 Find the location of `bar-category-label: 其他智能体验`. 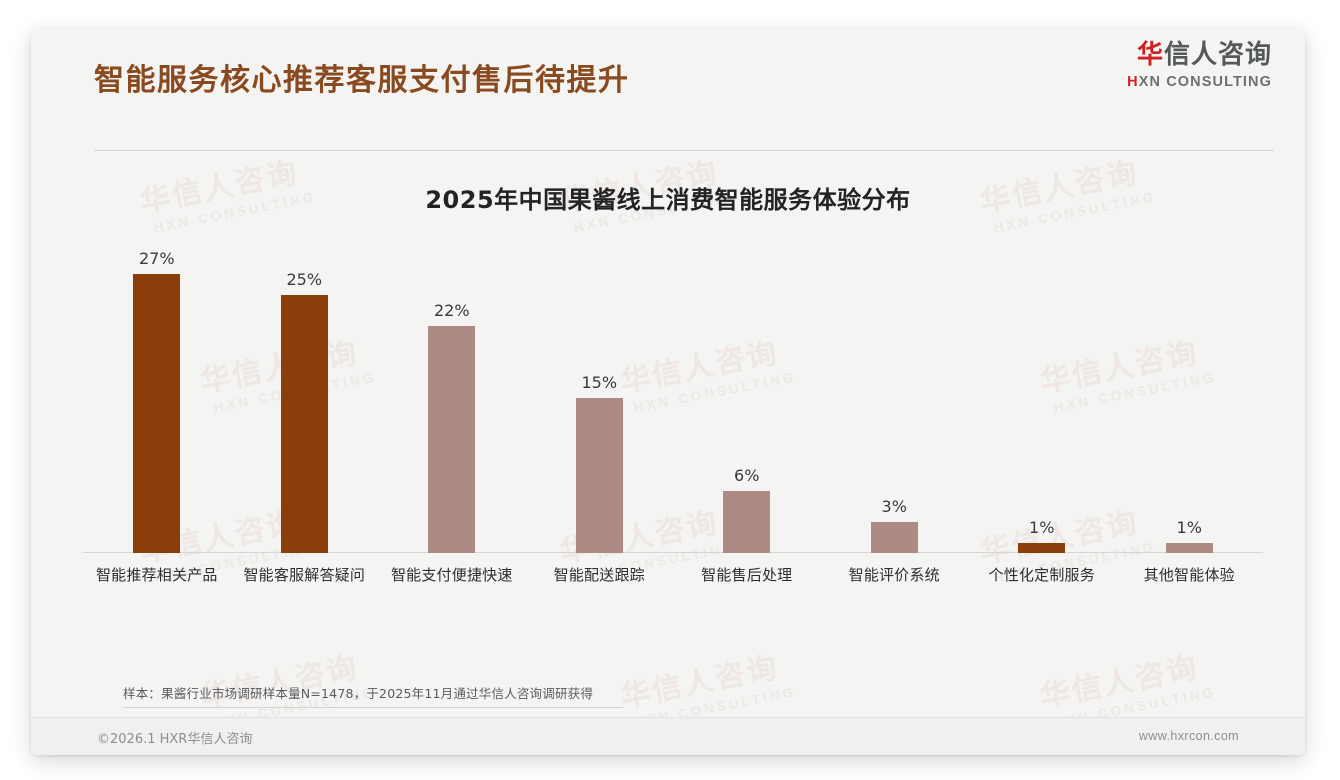

bar-category-label: 其他智能体验 is located at coordinates (1189, 575).